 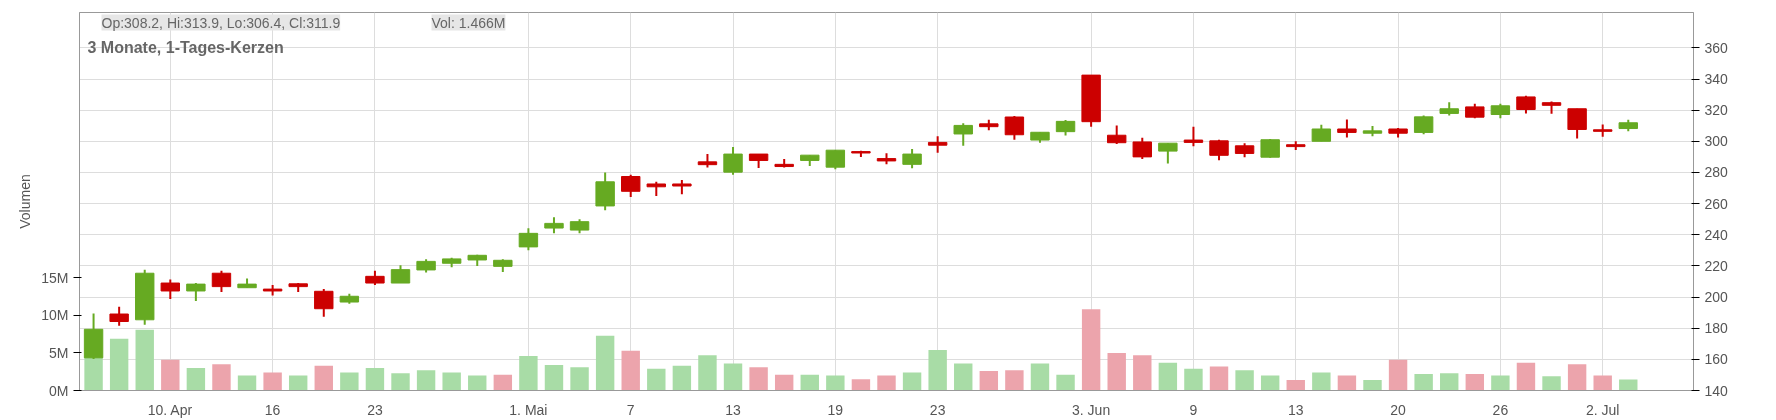 I want to click on y-tick-label: 320, so click(x=1716, y=110).